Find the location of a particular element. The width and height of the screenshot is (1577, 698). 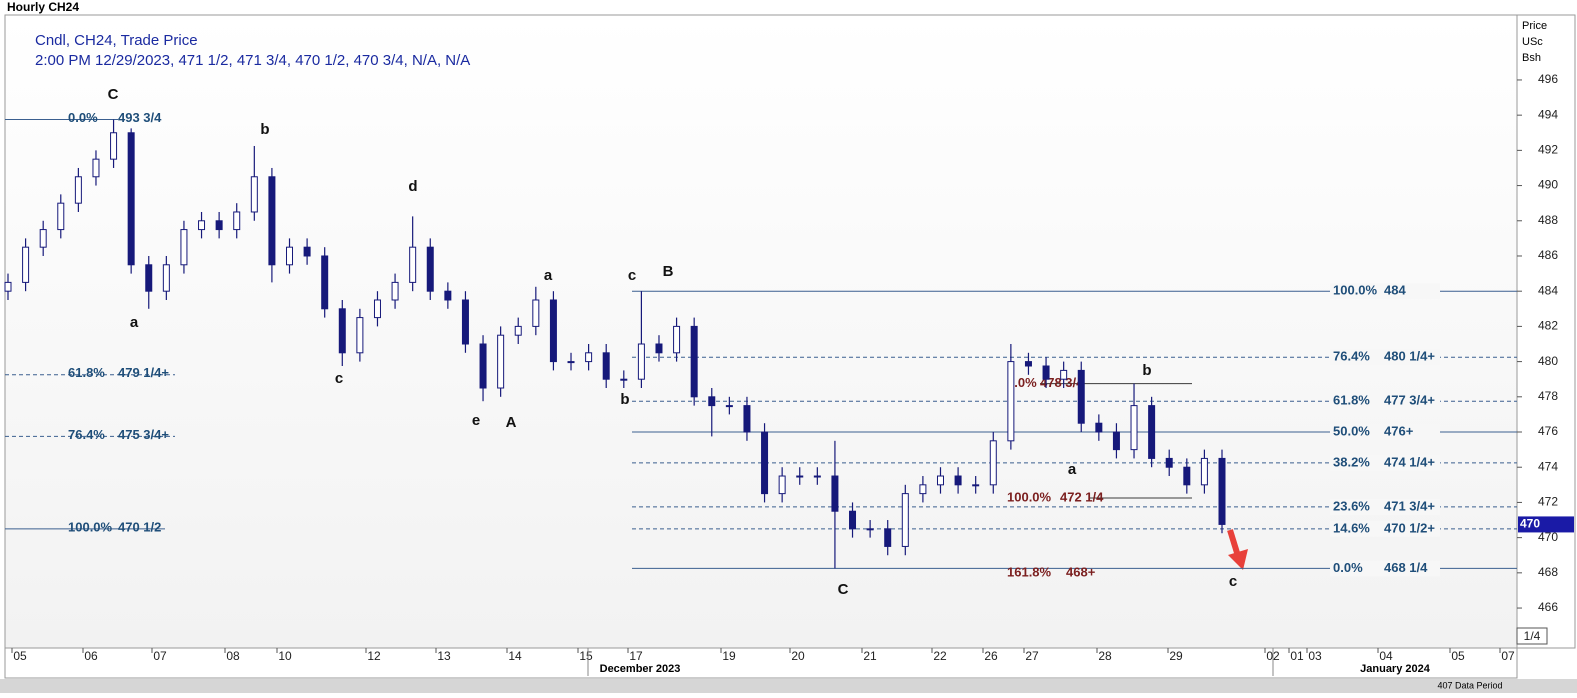

x-tick-label: 08 is located at coordinates (233, 656).